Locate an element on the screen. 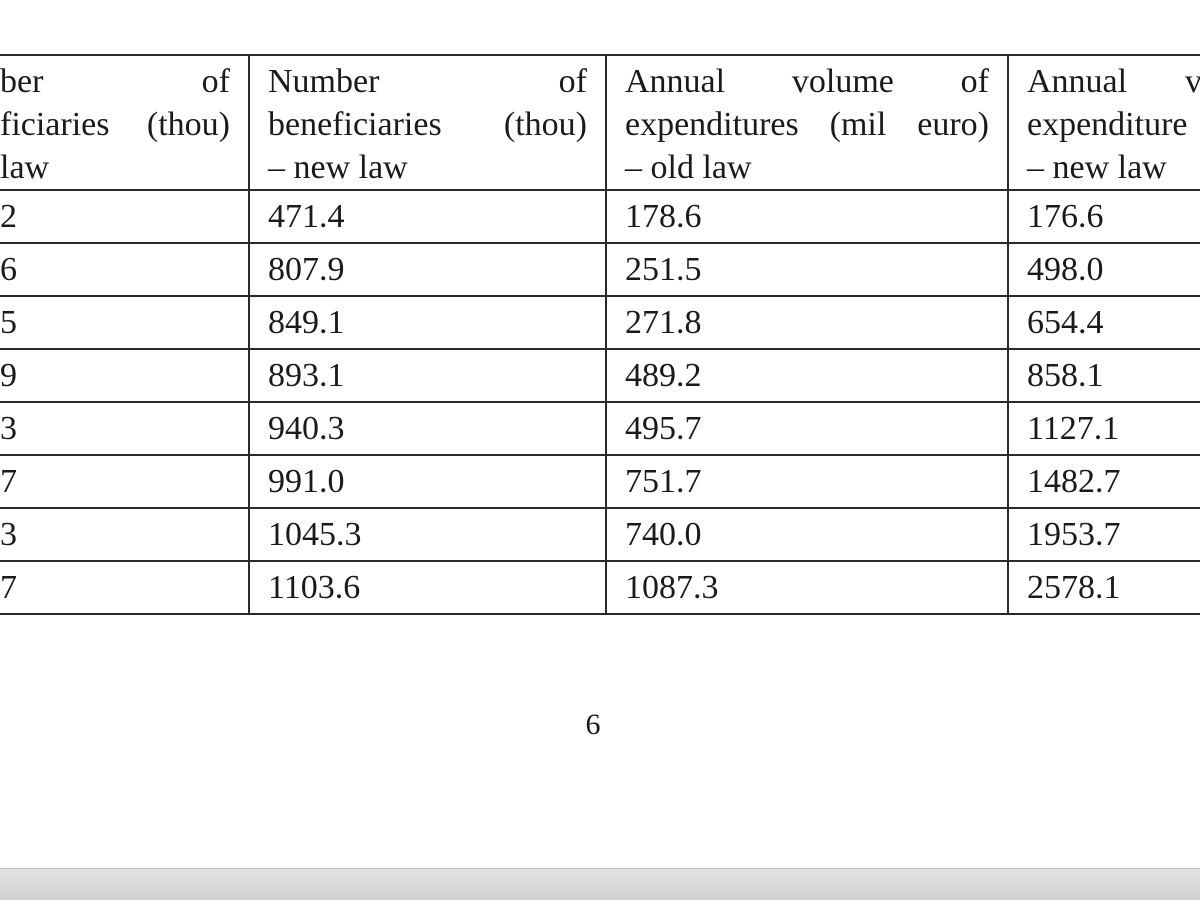  table-cell: 2 is located at coordinates (125, 216).